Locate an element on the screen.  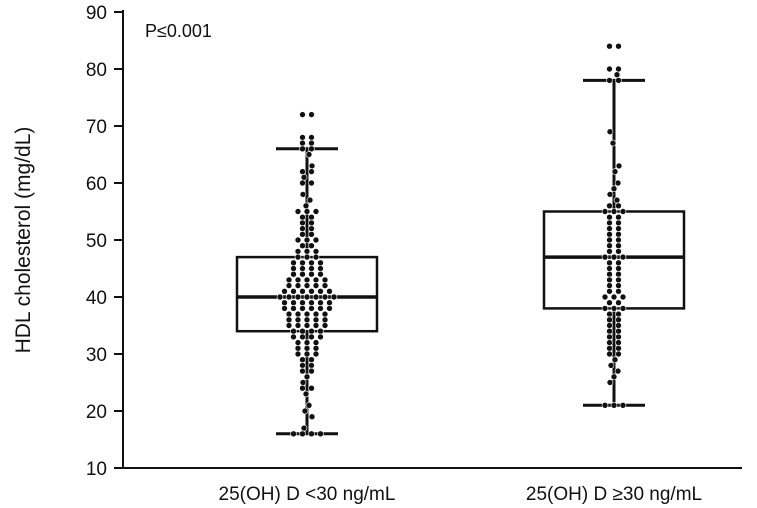
y-tick-label: 30 is located at coordinates (96, 355).